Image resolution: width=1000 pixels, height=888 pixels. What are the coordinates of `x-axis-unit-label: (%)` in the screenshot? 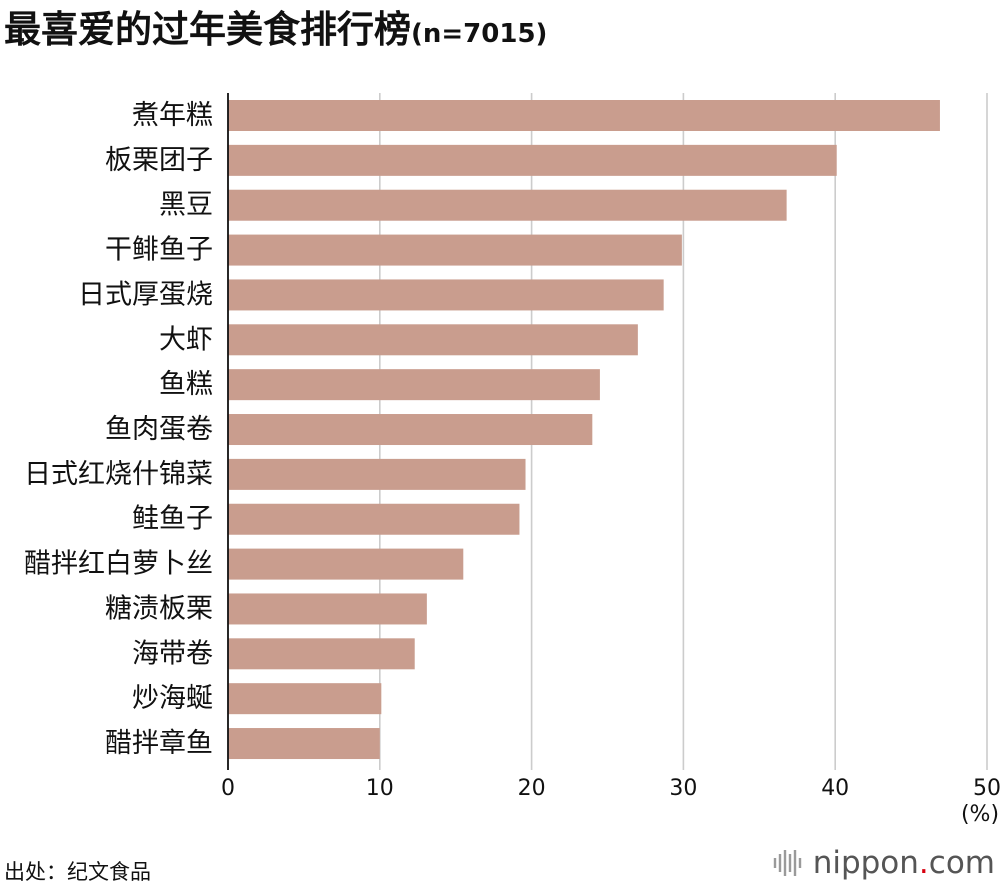 It's located at (980, 814).